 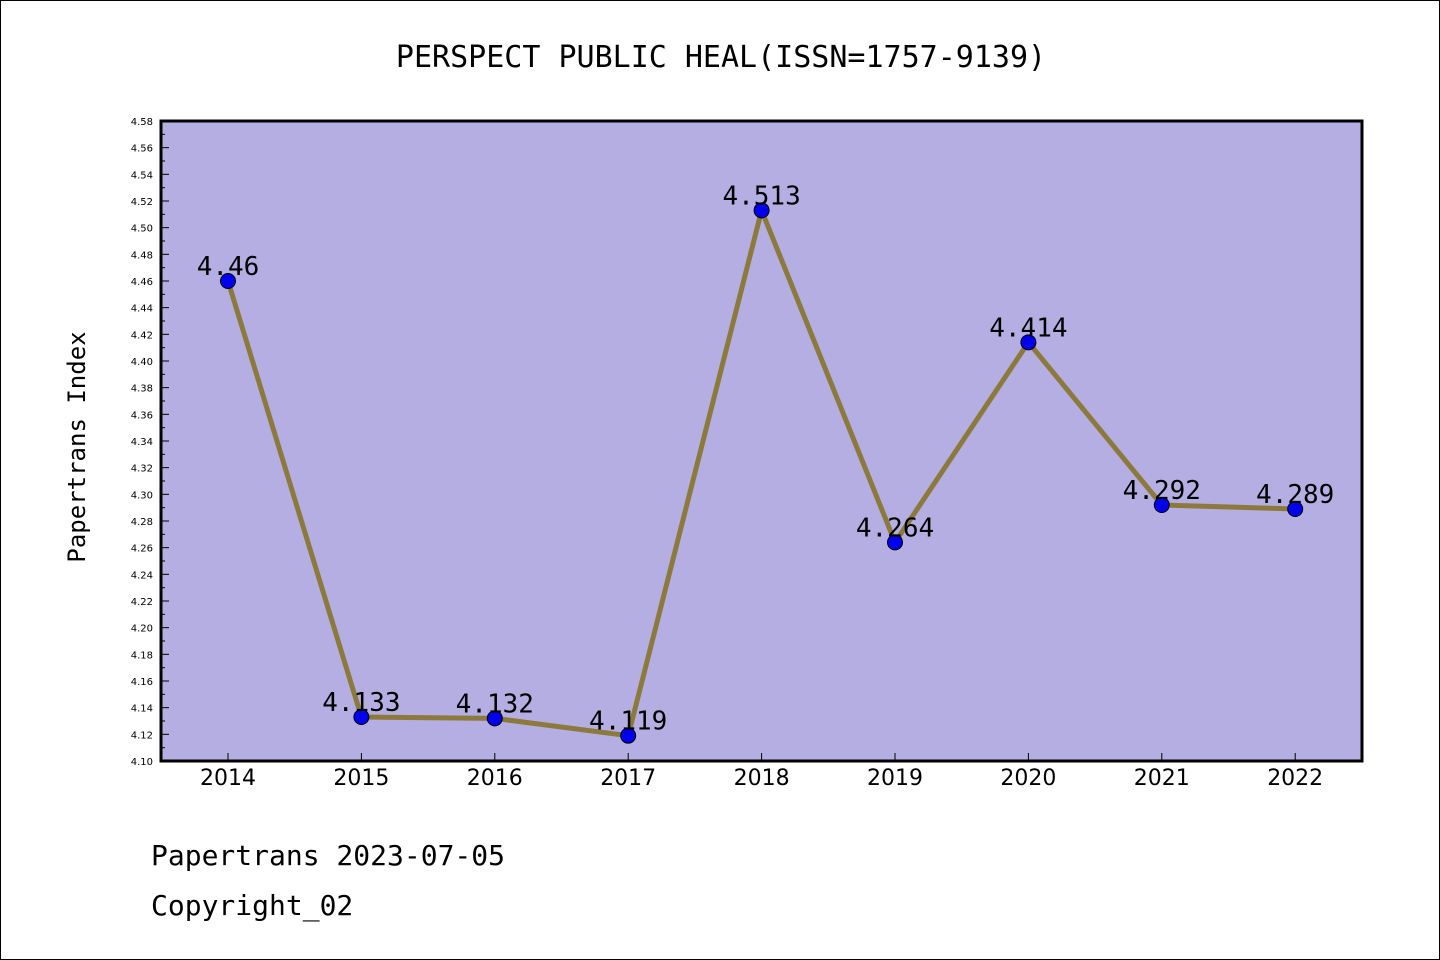 What do you see at coordinates (142, 389) in the screenshot?
I see `y-tick-label: 4.38` at bounding box center [142, 389].